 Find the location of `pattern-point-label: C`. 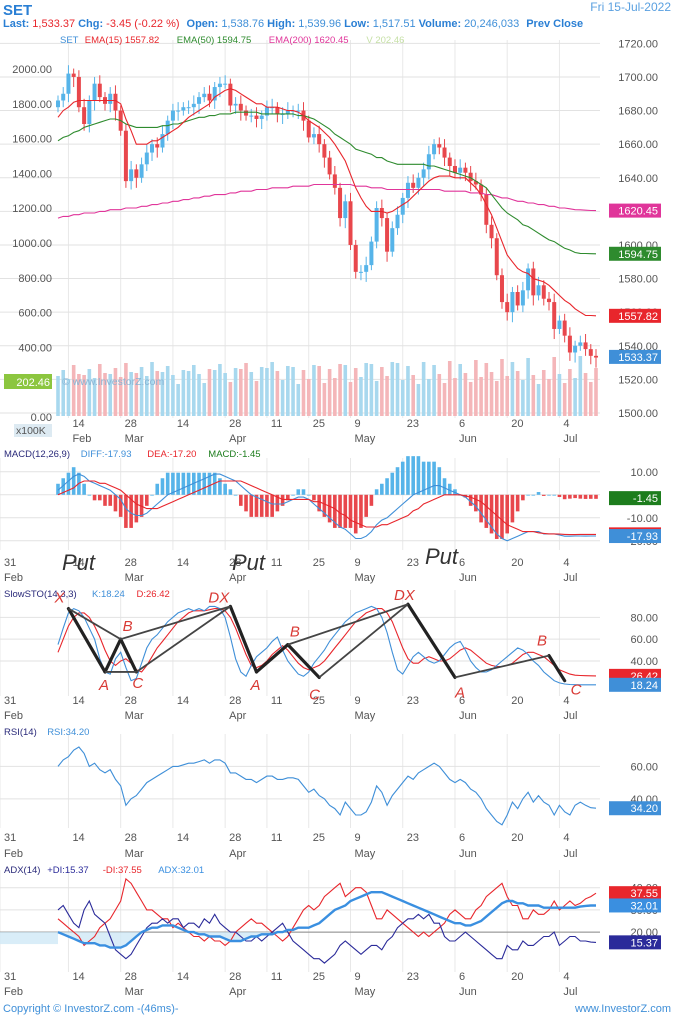

pattern-point-label: C is located at coordinates (137, 683).